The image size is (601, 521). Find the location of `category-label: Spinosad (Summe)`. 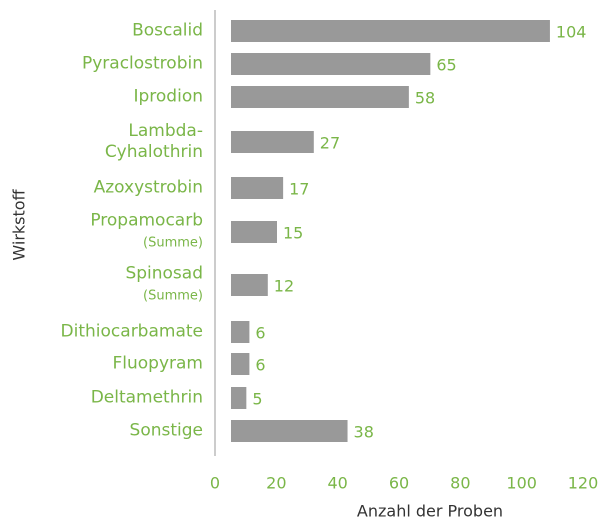

category-label: Spinosad (Summe) is located at coordinates (164, 283).